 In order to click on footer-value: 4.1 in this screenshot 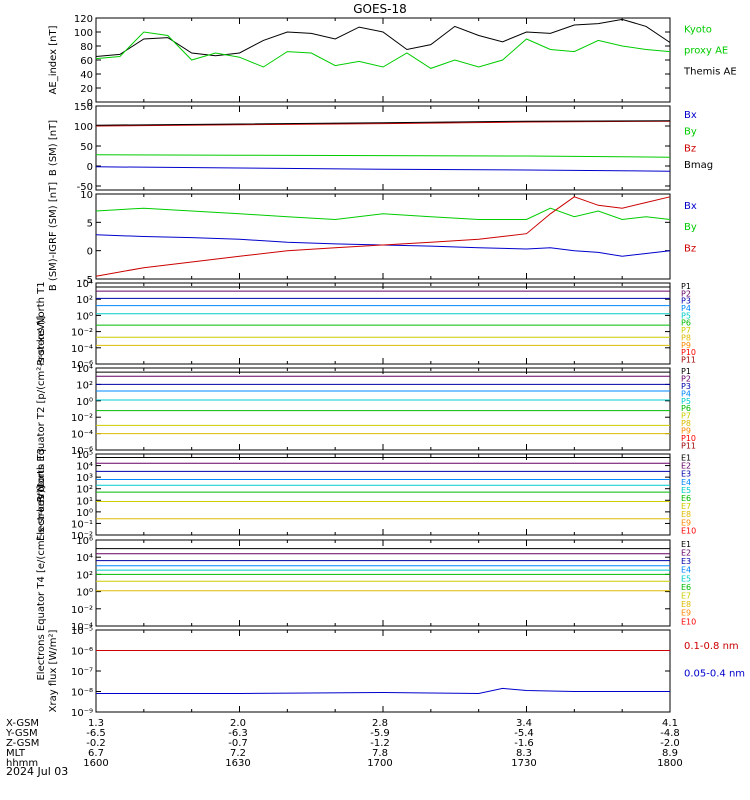, I will do `click(670, 723)`.